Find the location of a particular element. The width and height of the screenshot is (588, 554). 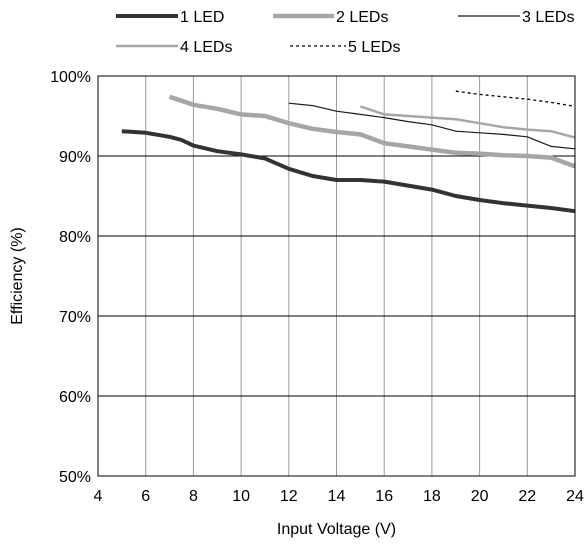

legend-label: 2 LEDs is located at coordinates (362, 17).